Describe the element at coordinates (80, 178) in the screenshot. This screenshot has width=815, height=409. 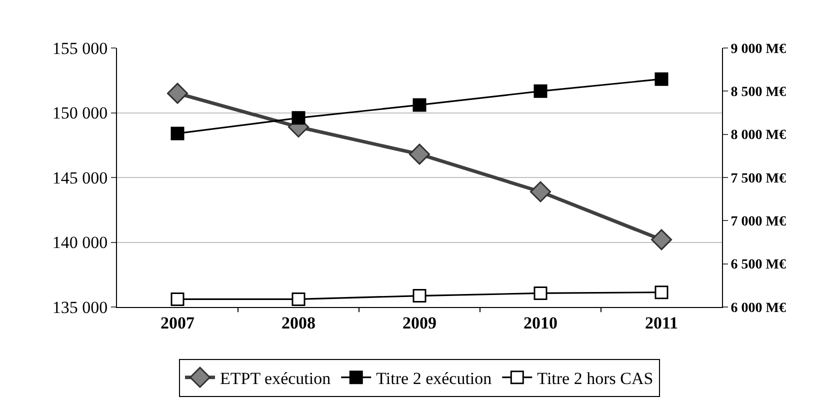
I see `y-tick-label: 145 000` at that location.